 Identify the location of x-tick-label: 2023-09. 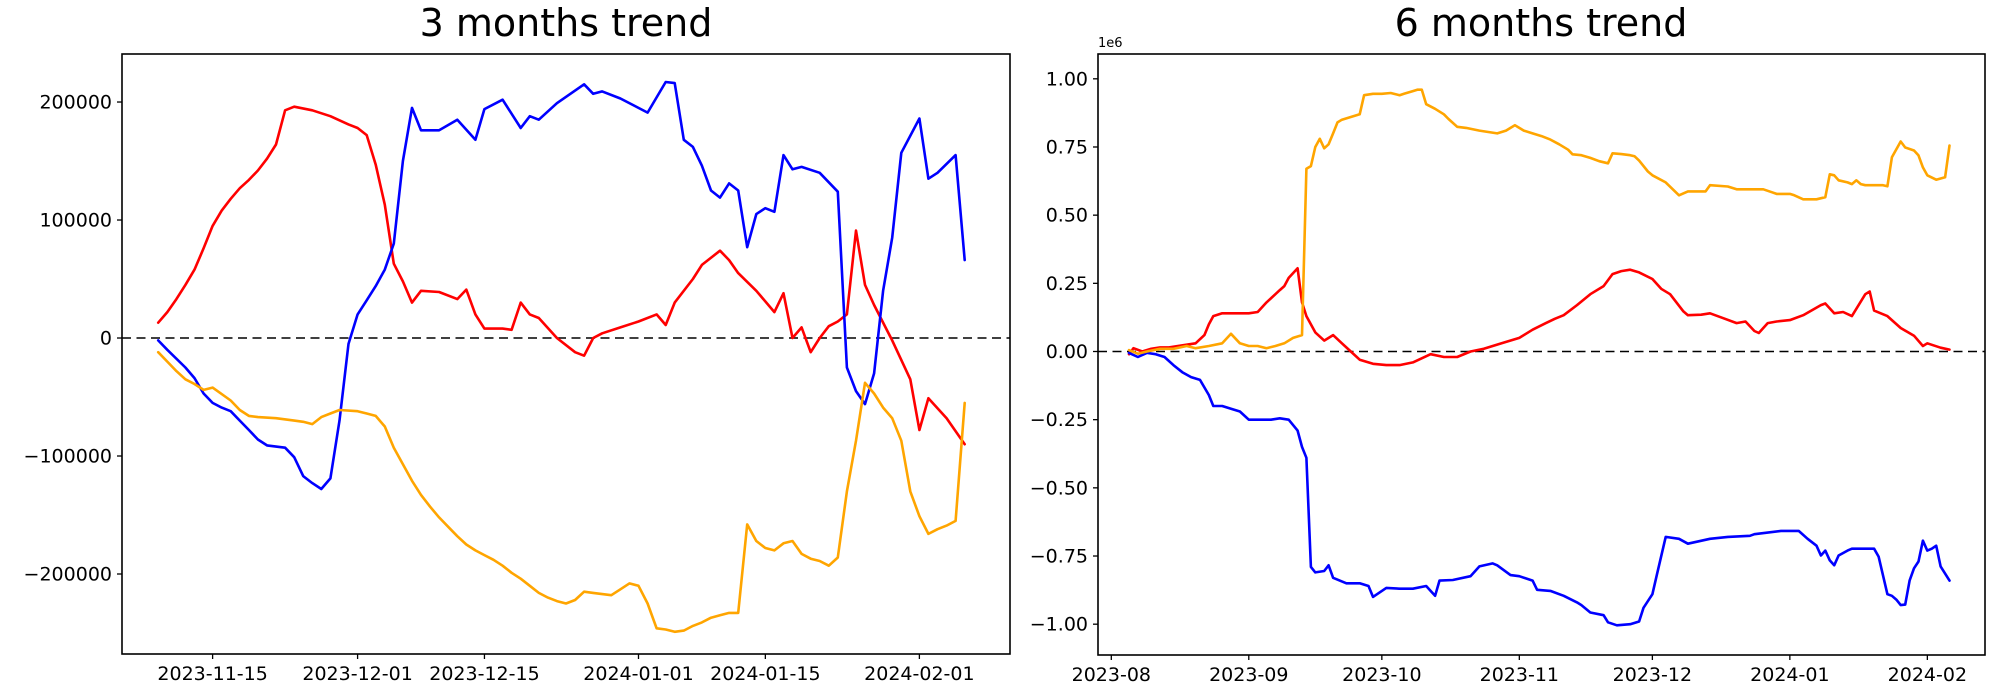
(1248, 675).